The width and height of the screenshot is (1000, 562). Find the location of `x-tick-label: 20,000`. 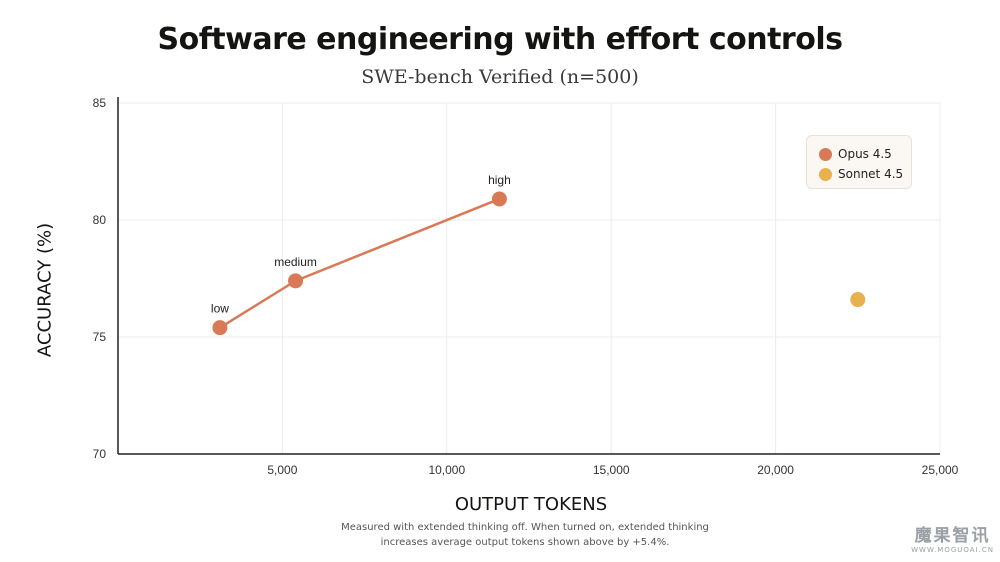

x-tick-label: 20,000 is located at coordinates (775, 470).